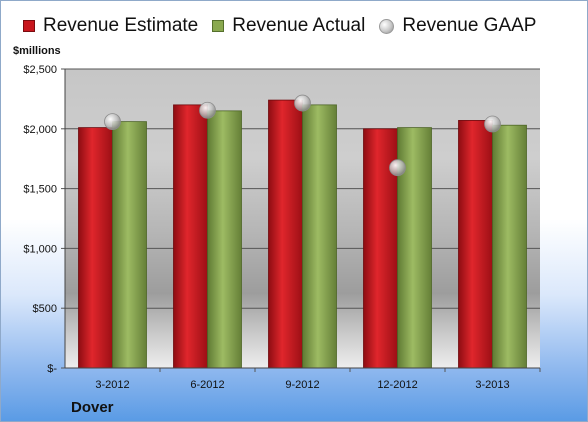  Describe the element at coordinates (397, 385) in the screenshot. I see `x-tick-label: 12-2012` at that location.